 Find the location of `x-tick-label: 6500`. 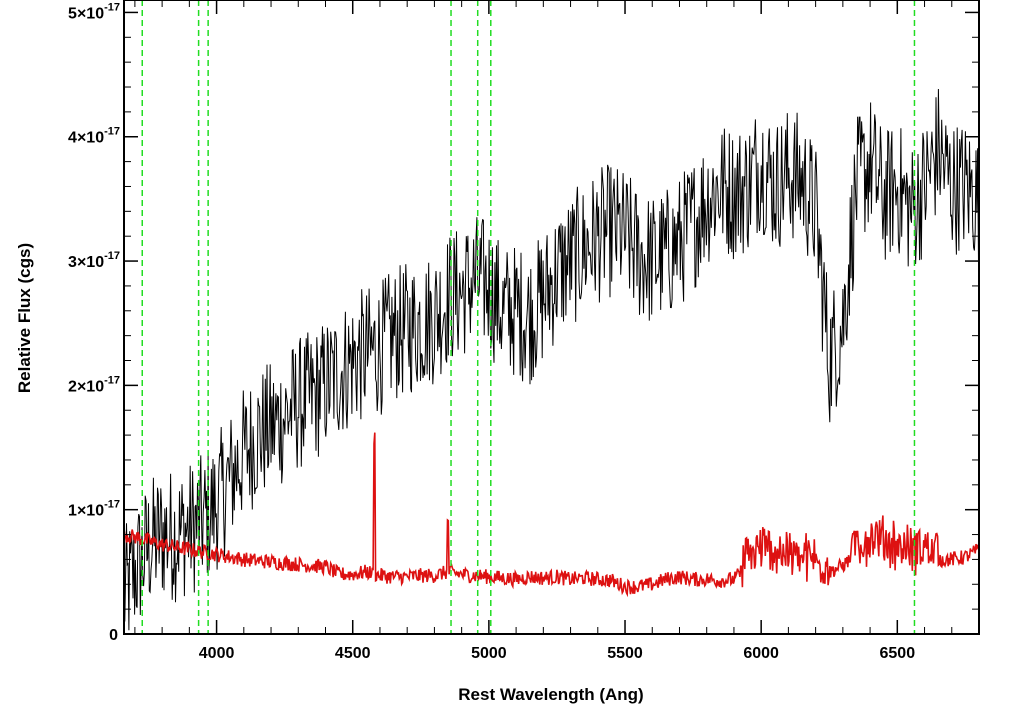

x-tick-label: 6500 is located at coordinates (898, 653).